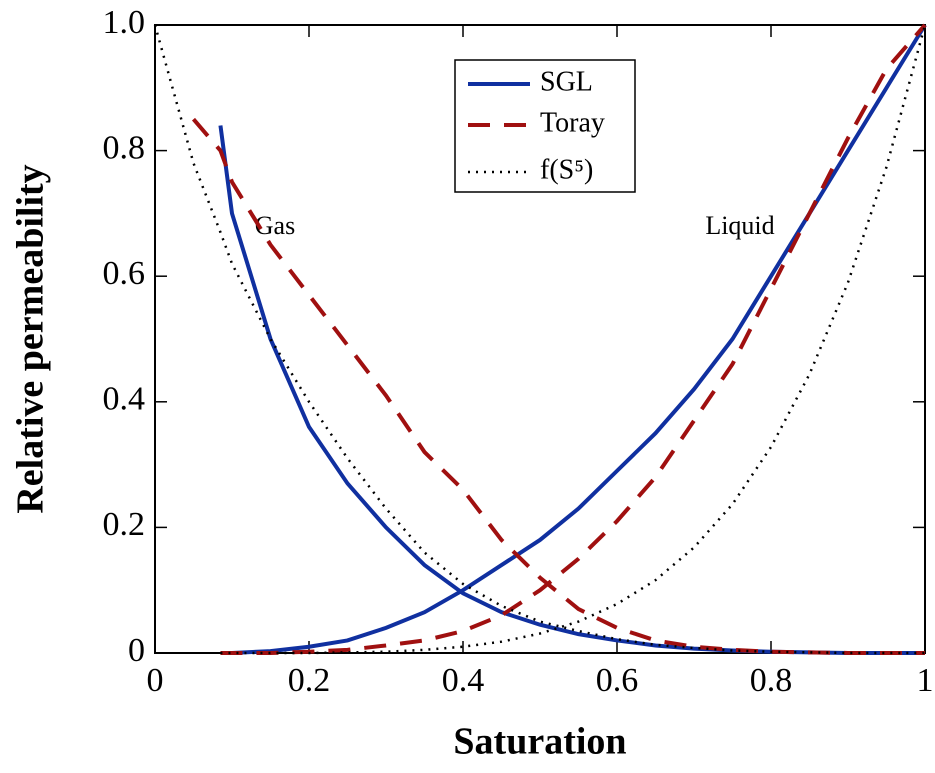 Image resolution: width=935 pixels, height=773 pixels. Describe the element at coordinates (124, 147) in the screenshot. I see `y-tick-label: 0.8` at that location.